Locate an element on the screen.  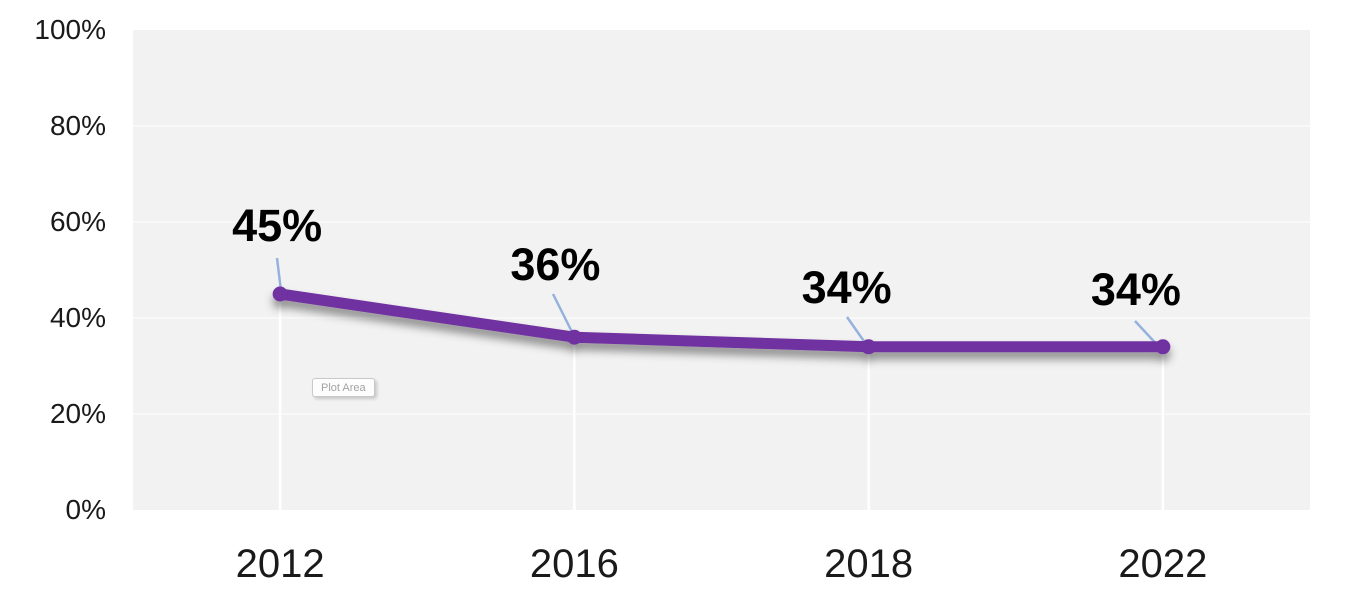
y-tick-label: 60% is located at coordinates (77, 221).